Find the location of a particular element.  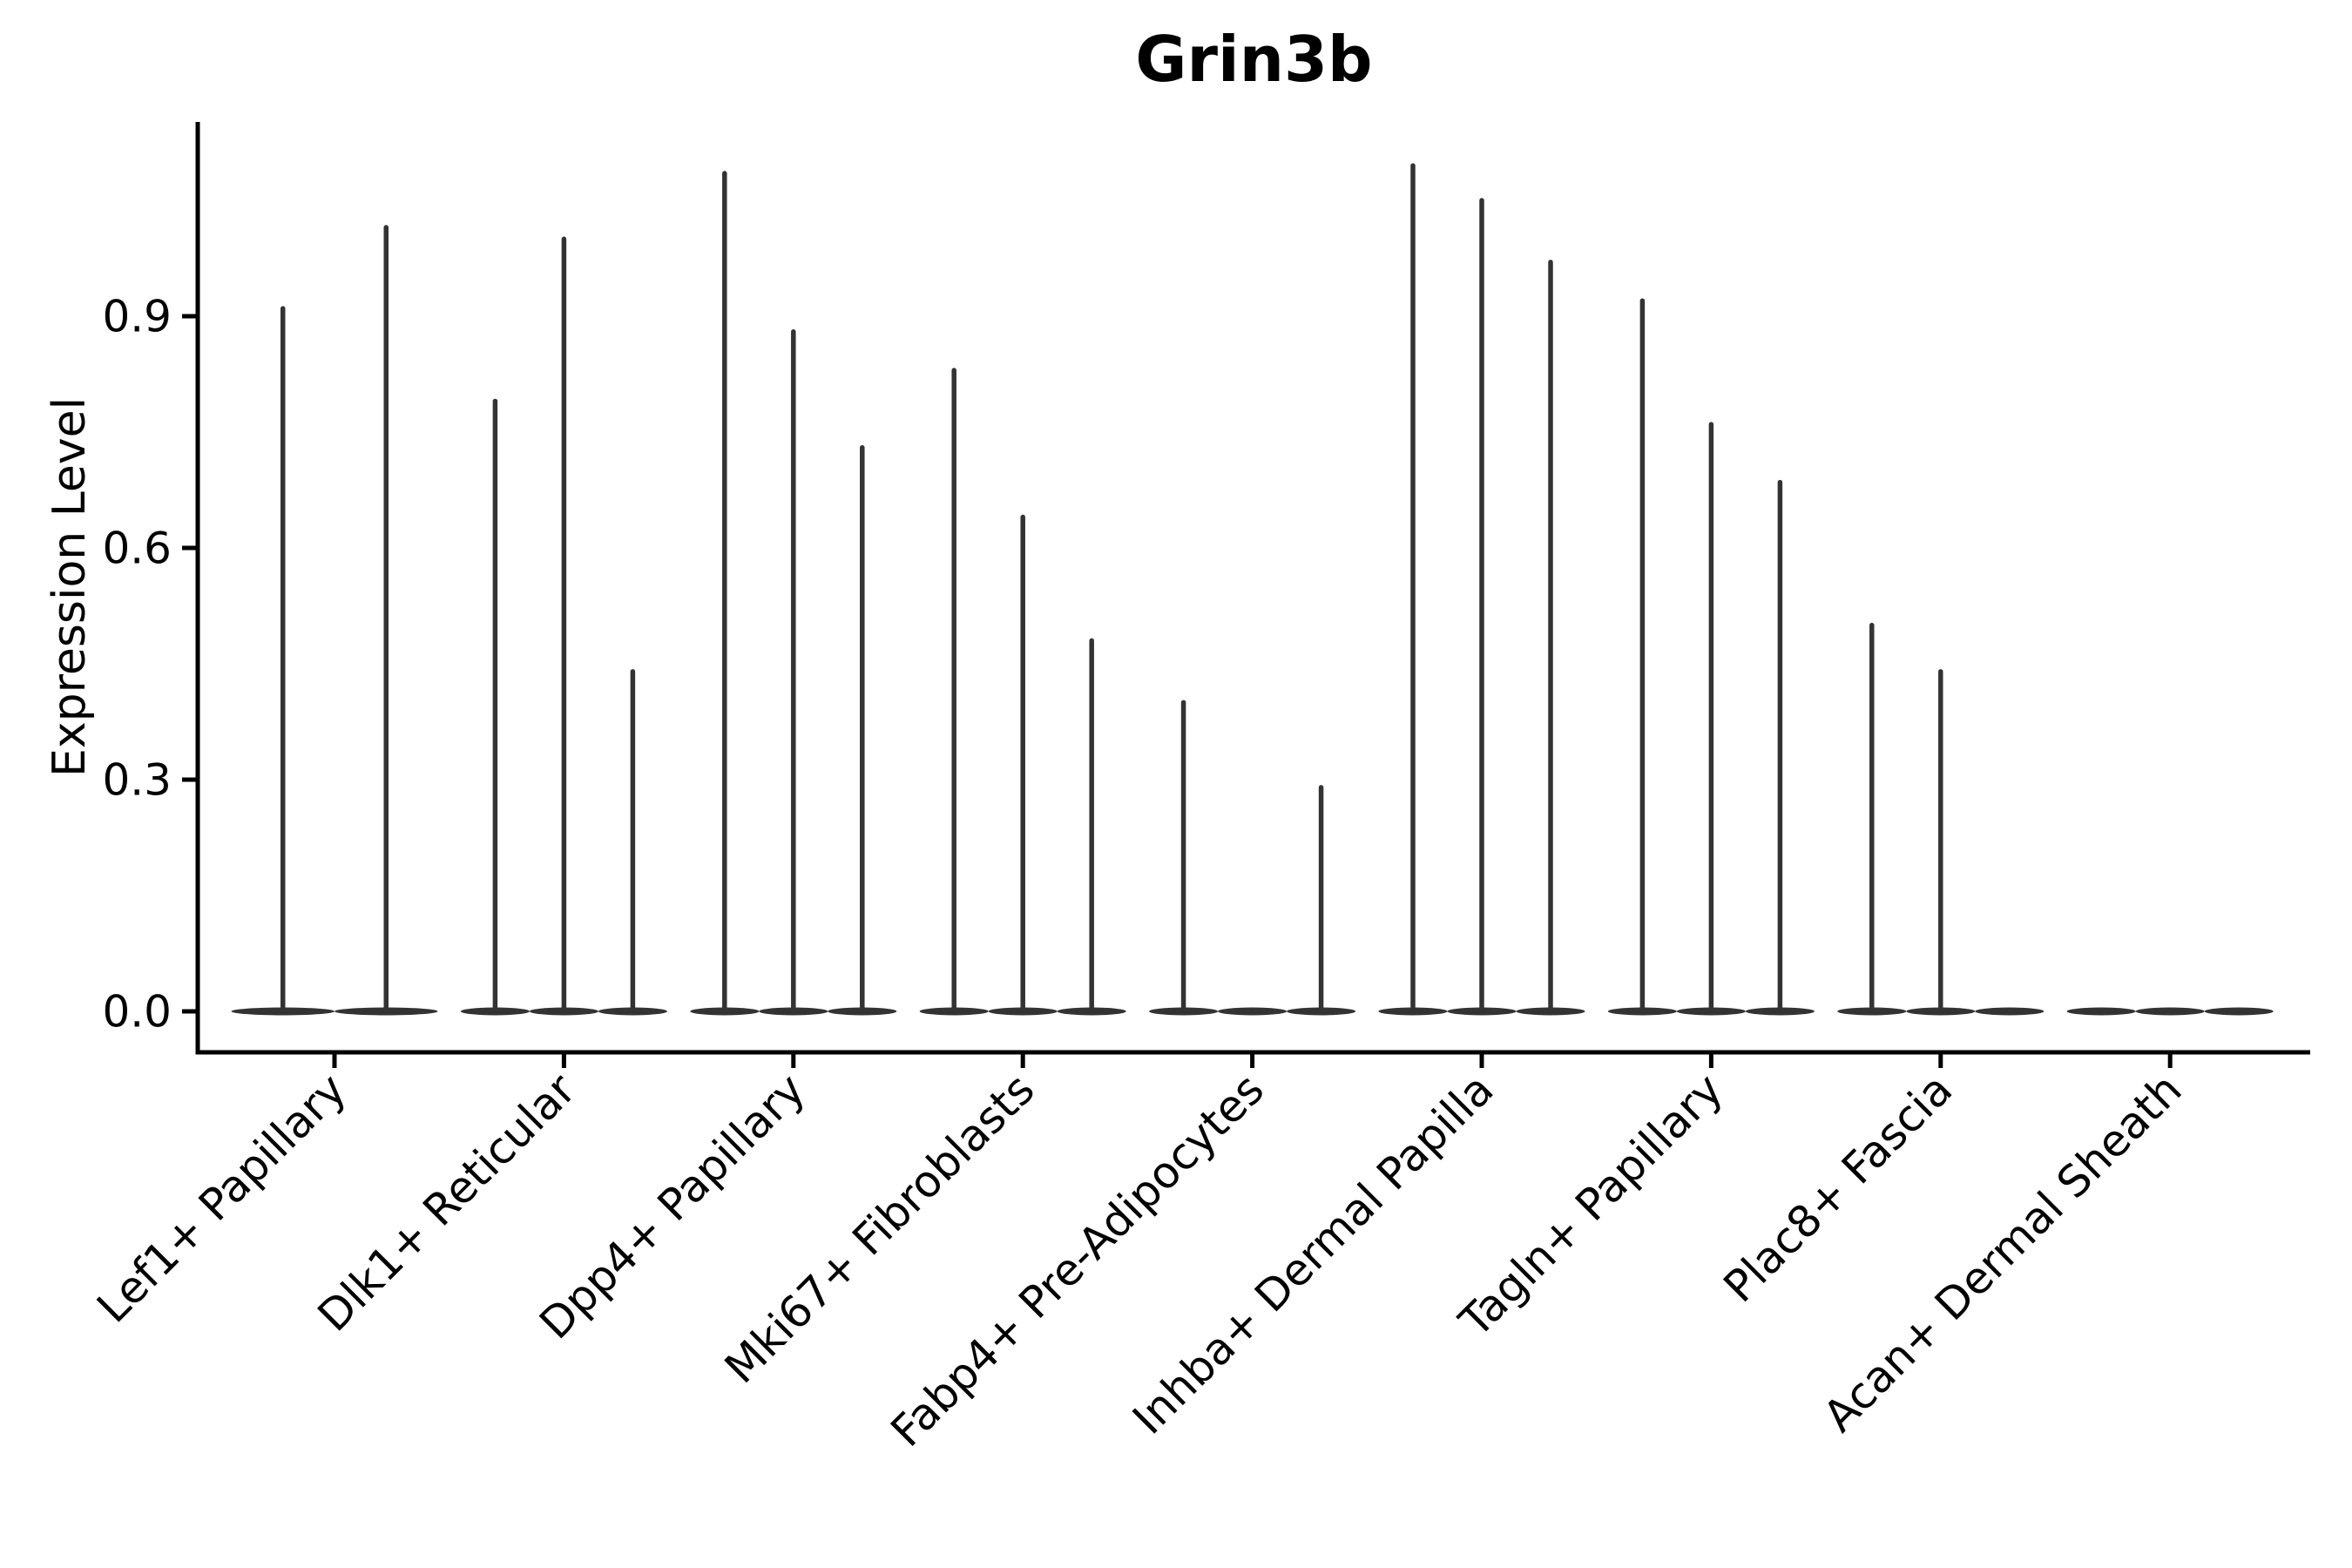

y-tick-label: 0.9 is located at coordinates (137, 316).